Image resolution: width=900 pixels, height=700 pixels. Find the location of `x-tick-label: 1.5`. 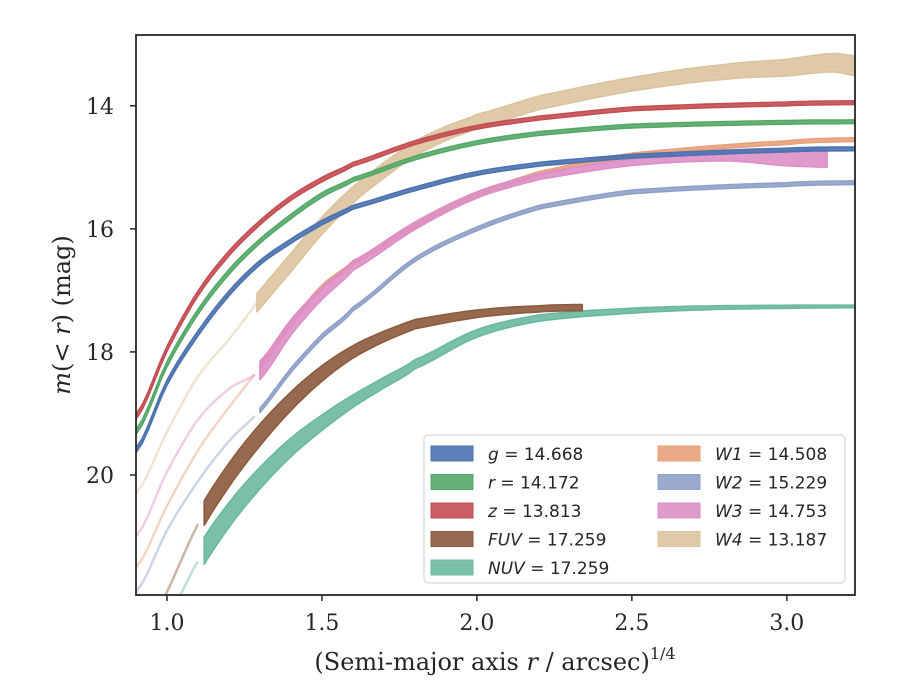

x-tick-label: 1.5 is located at coordinates (321, 623).